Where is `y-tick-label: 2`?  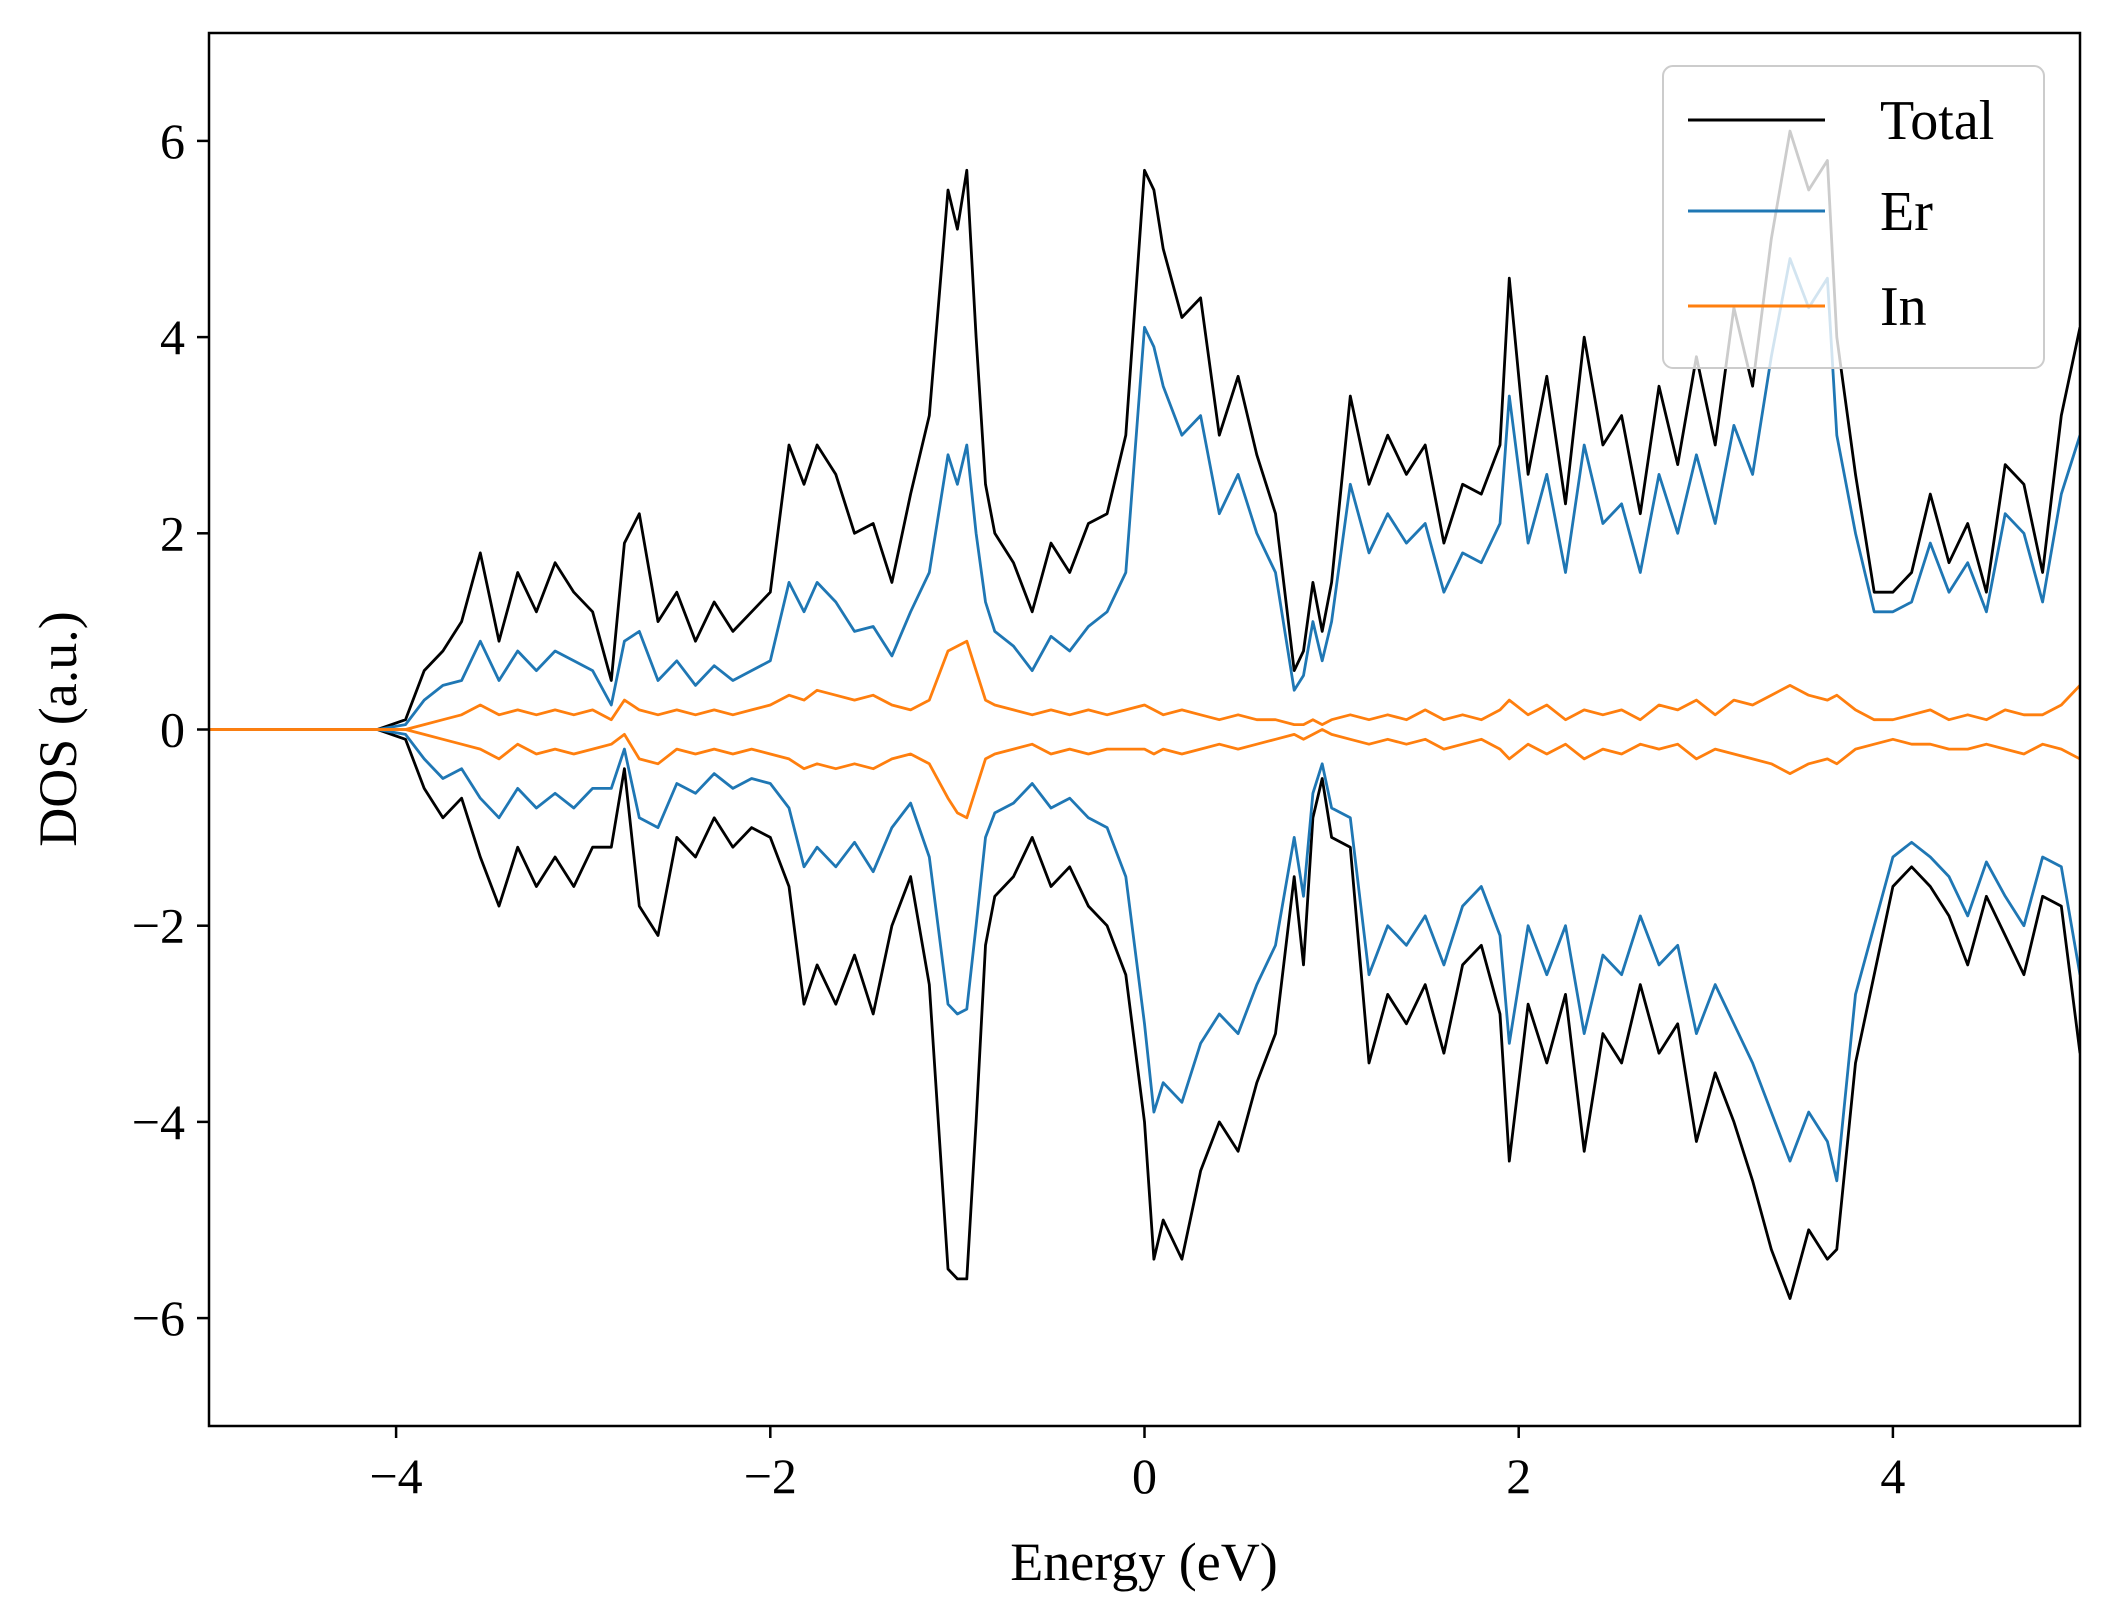 y-tick-label: 2 is located at coordinates (172, 533).